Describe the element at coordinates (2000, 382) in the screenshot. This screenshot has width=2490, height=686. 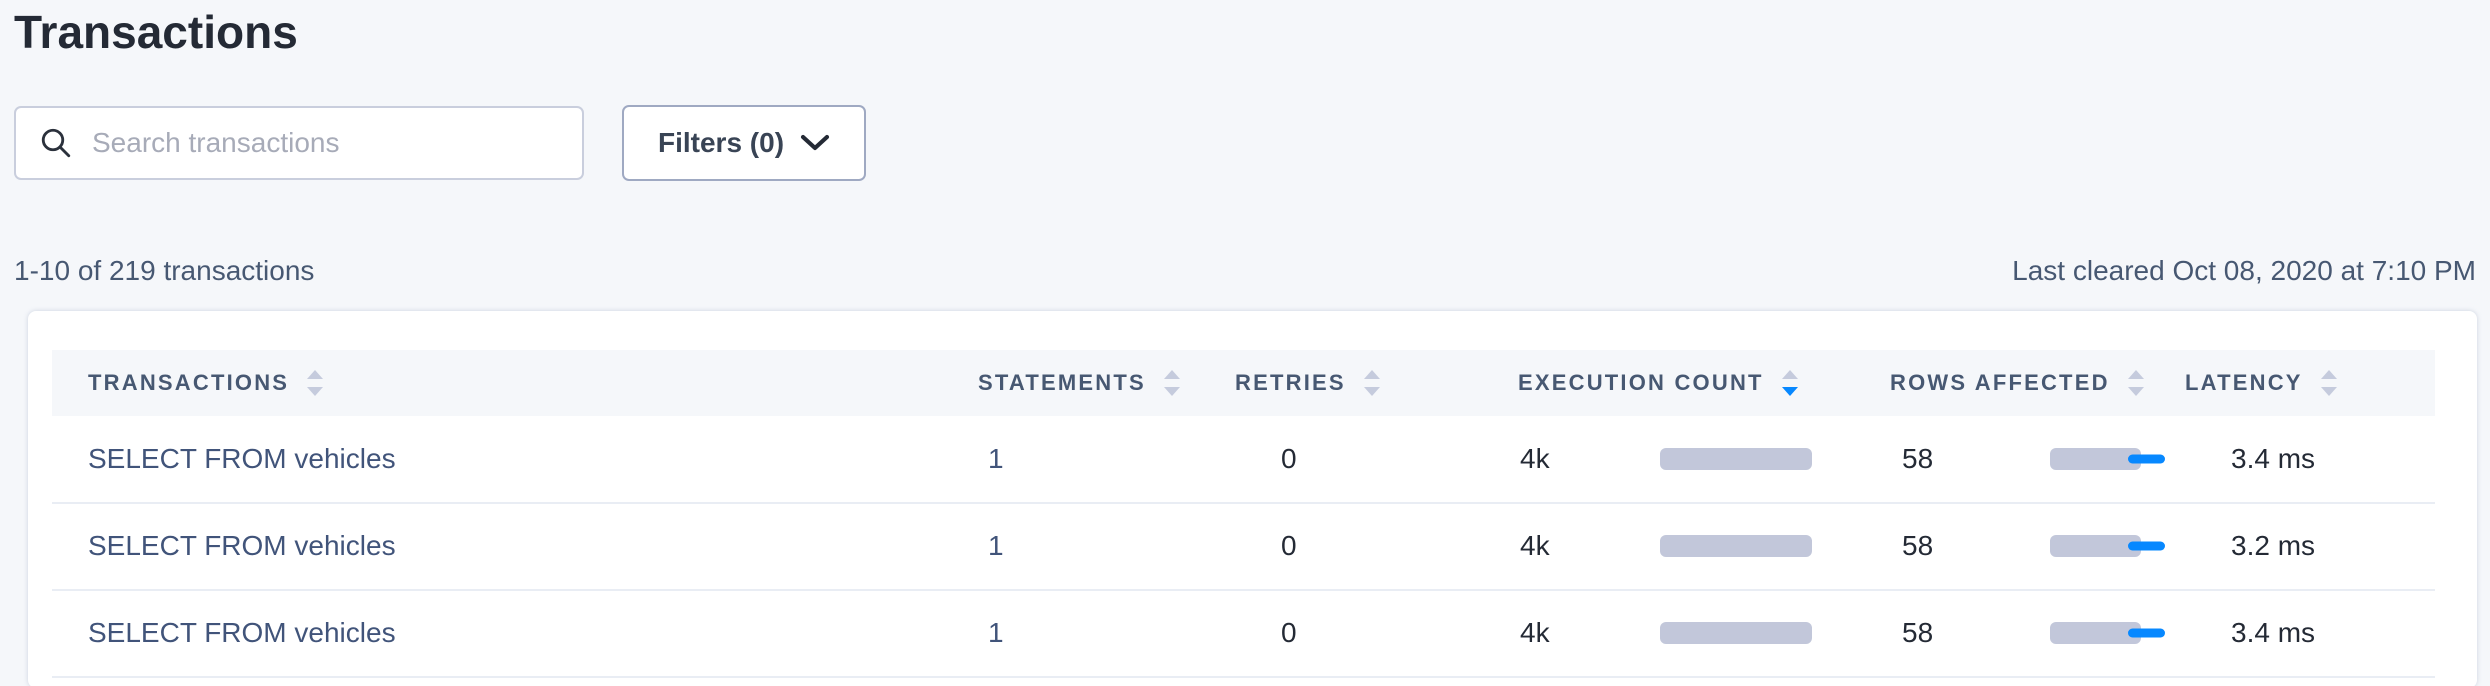
I see `column-label: ROWS AFFECTED` at that location.